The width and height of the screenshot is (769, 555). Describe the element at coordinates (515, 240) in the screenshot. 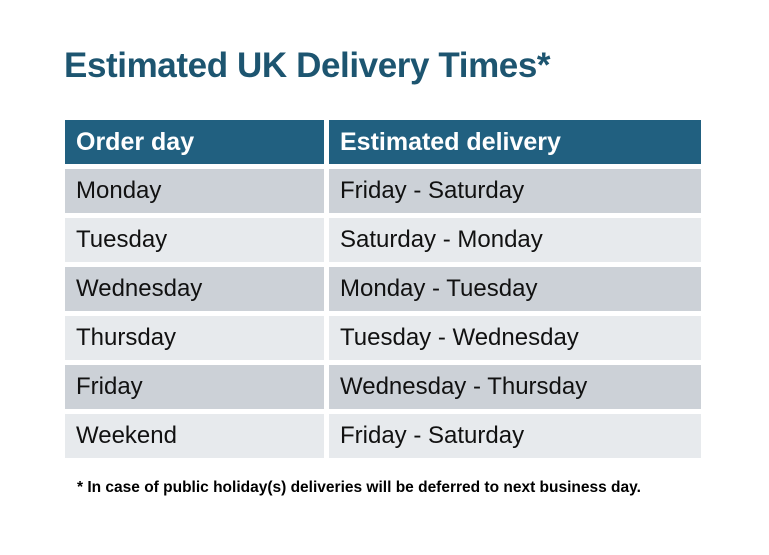

I see `cell-estimated-delivery: Saturday - Monday` at that location.